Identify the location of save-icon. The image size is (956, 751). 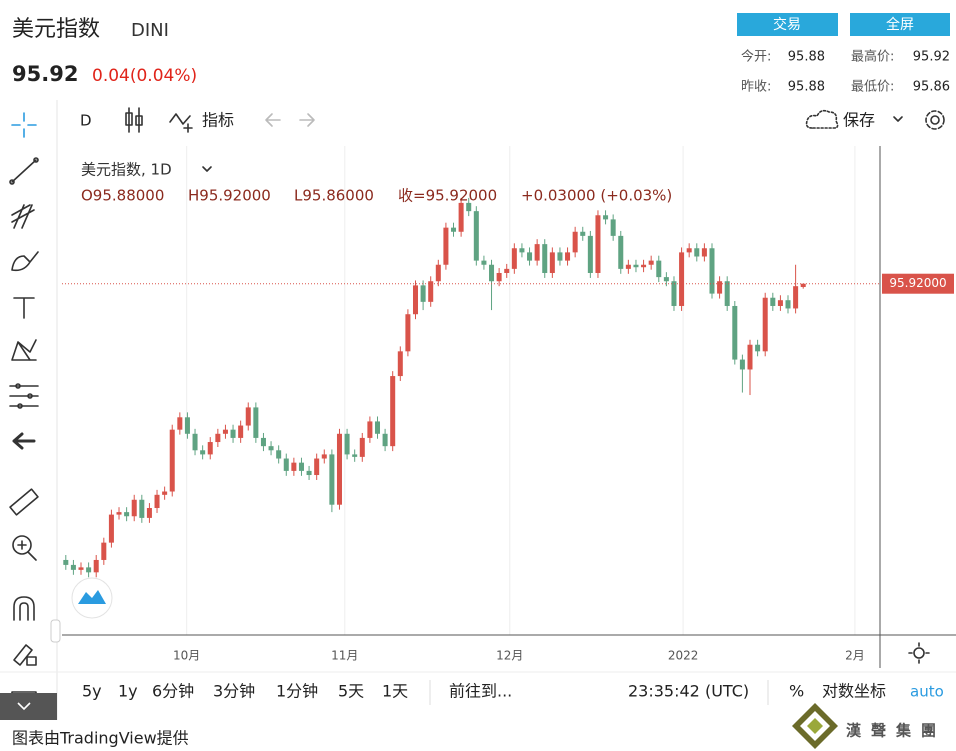
(822, 119).